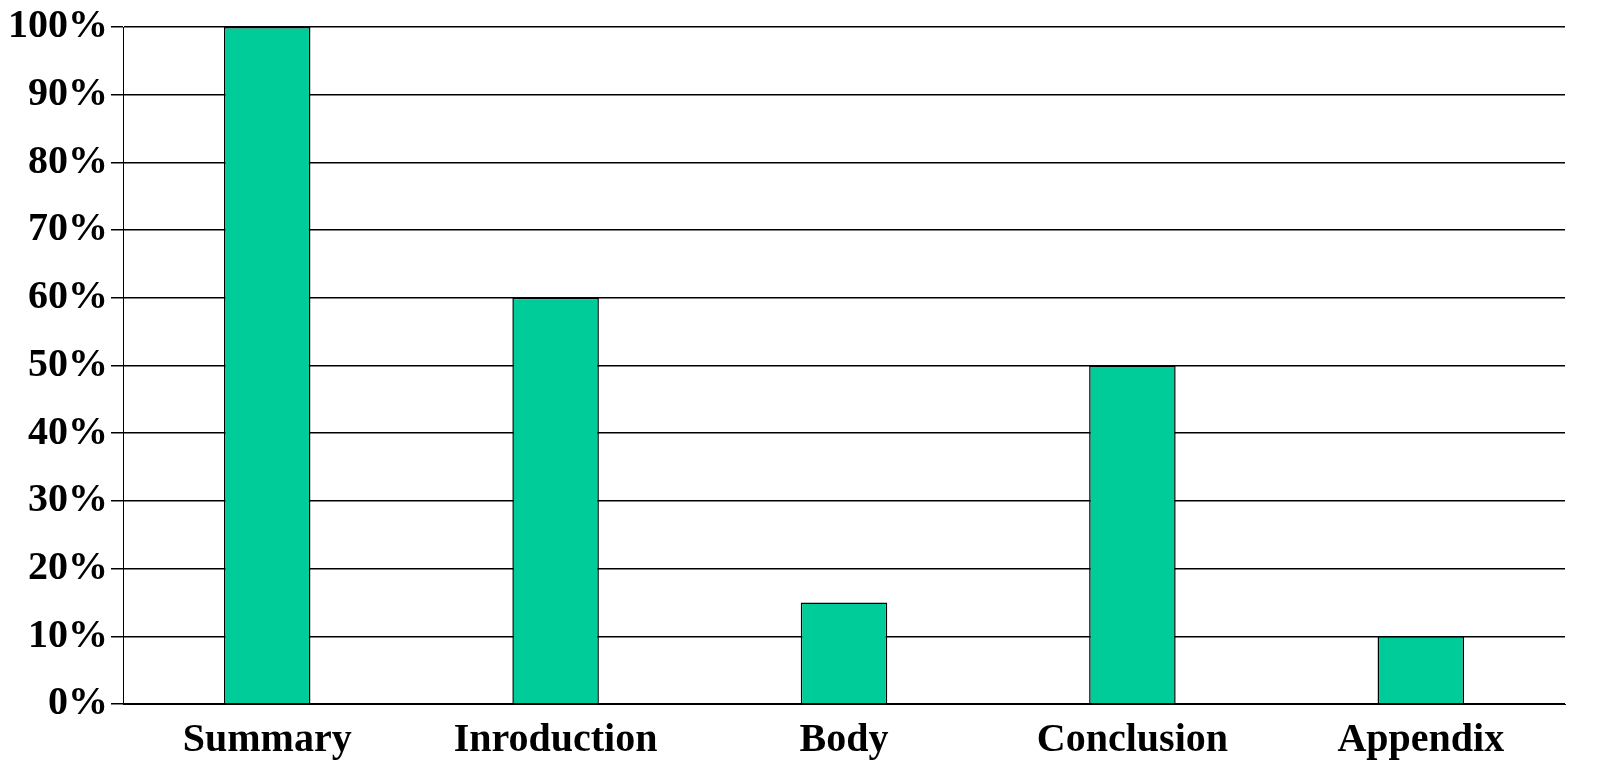  I want to click on x-tick-label: Inroduction, so click(555, 738).